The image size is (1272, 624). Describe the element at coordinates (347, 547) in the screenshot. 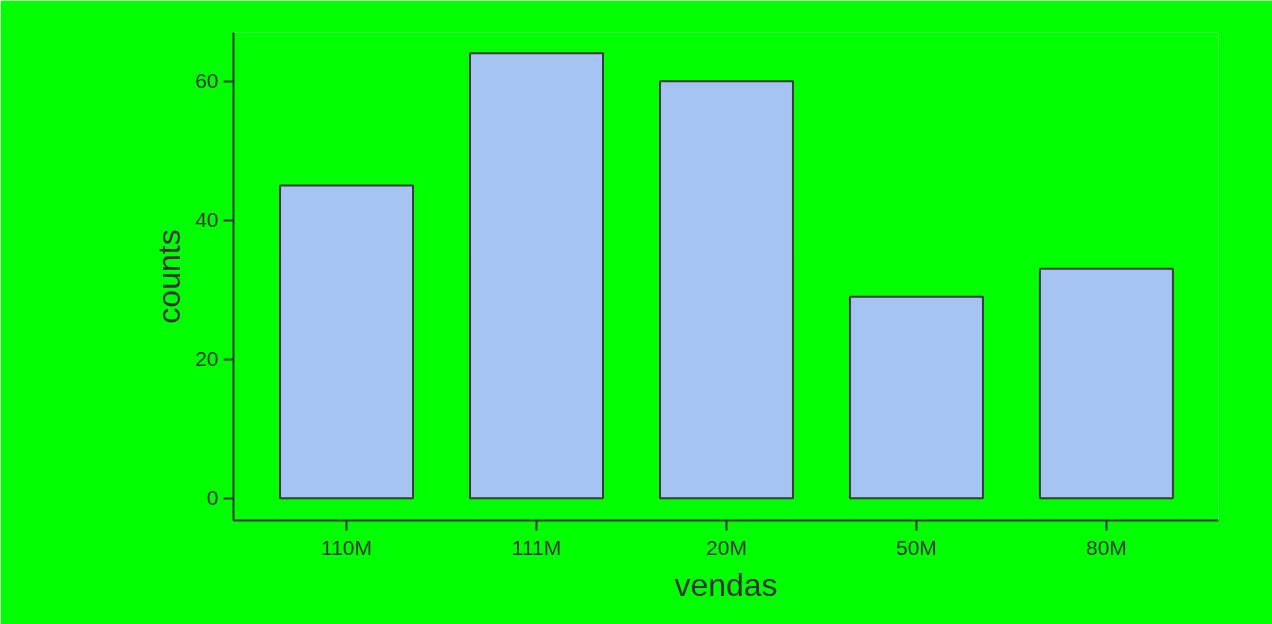

I see `x-tick-label: 110M` at that location.